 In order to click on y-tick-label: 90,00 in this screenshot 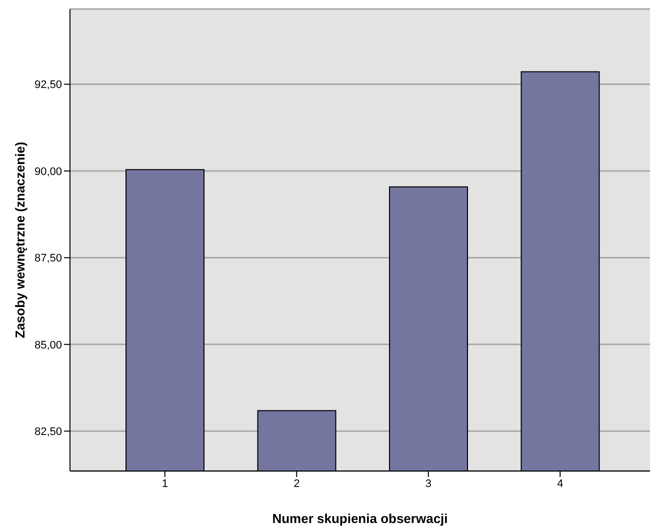, I will do `click(48, 172)`.